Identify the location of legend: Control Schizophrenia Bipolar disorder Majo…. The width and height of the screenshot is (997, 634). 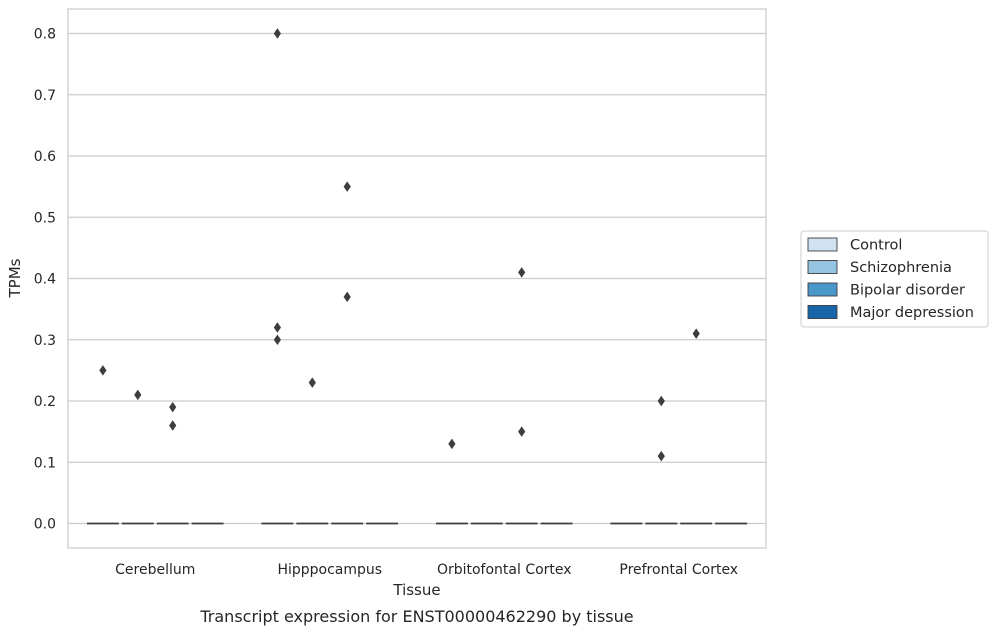
(894, 279).